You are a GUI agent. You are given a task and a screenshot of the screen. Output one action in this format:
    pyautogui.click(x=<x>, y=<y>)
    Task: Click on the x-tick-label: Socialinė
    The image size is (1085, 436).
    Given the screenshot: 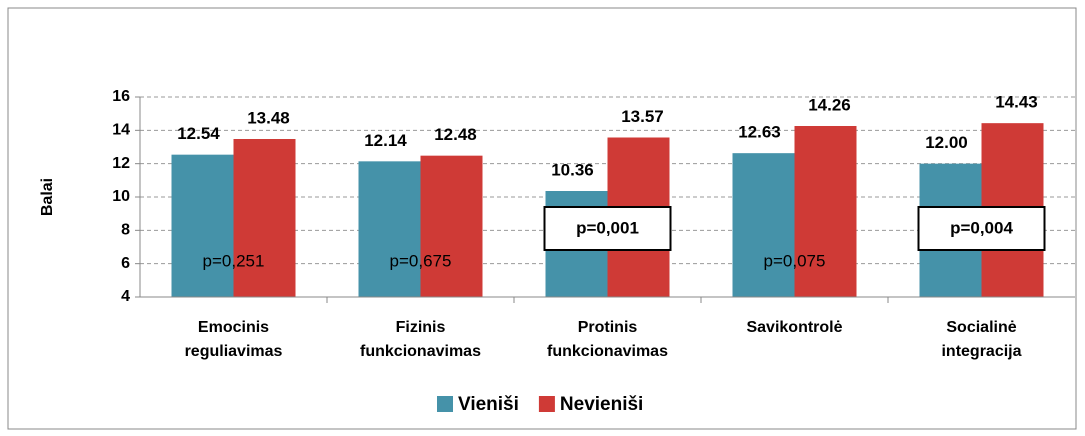 What is the action you would take?
    pyautogui.click(x=981, y=327)
    